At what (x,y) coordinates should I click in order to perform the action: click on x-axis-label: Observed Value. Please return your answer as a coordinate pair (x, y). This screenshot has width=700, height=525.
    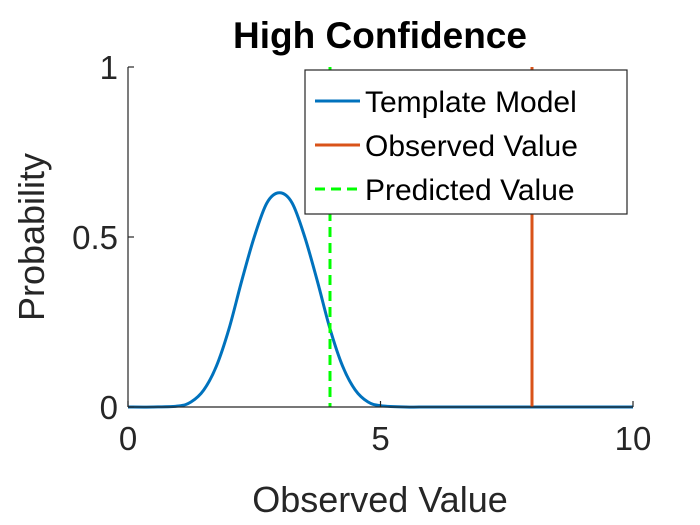
    Looking at the image, I should click on (379, 499).